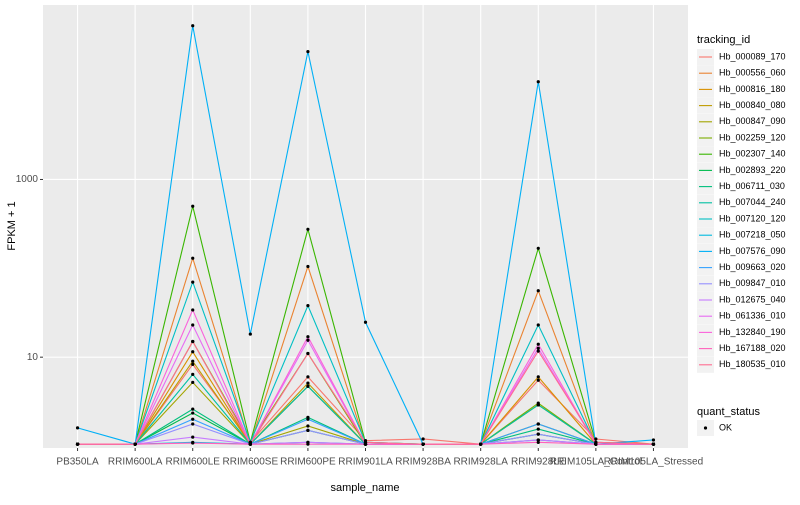 This screenshot has width=800, height=505. Describe the element at coordinates (752, 170) in the screenshot. I see `legend-label: Hb_002893_220` at that location.